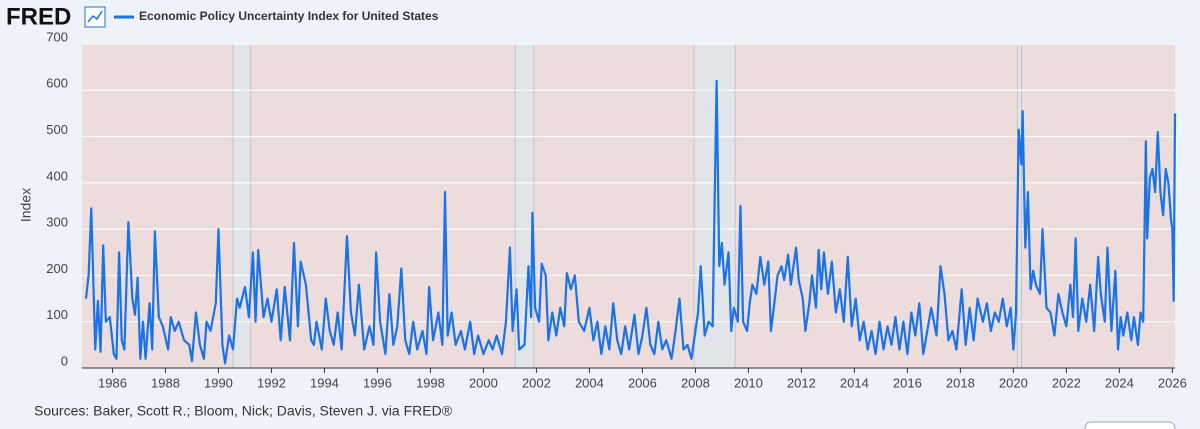 The height and width of the screenshot is (429, 1200). What do you see at coordinates (695, 382) in the screenshot?
I see `x-tick-label: 2008` at bounding box center [695, 382].